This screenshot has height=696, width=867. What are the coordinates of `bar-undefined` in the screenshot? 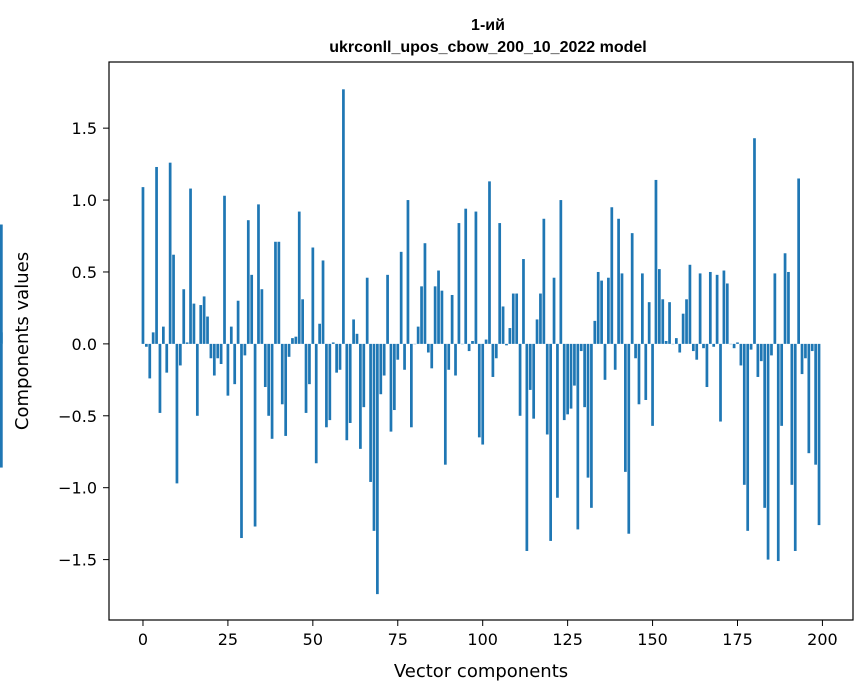 It's located at (1, 405).